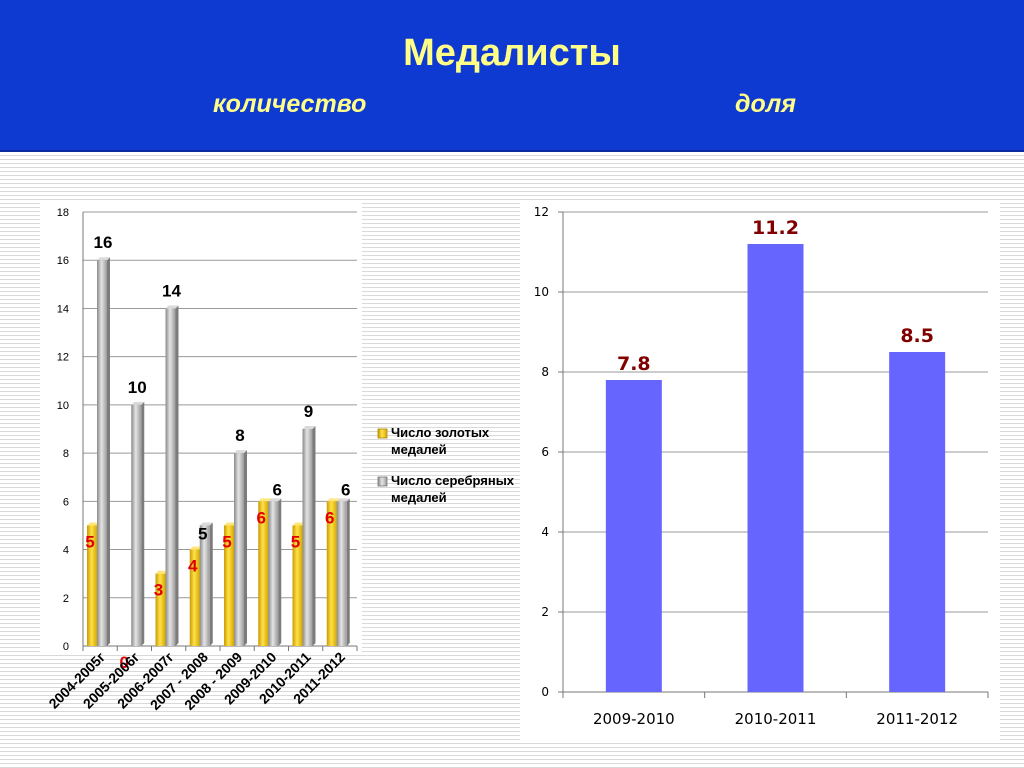 Image resolution: width=1024 pixels, height=768 pixels. Describe the element at coordinates (440, 432) in the screenshot. I see `legend-label-line: Число золотых` at that location.